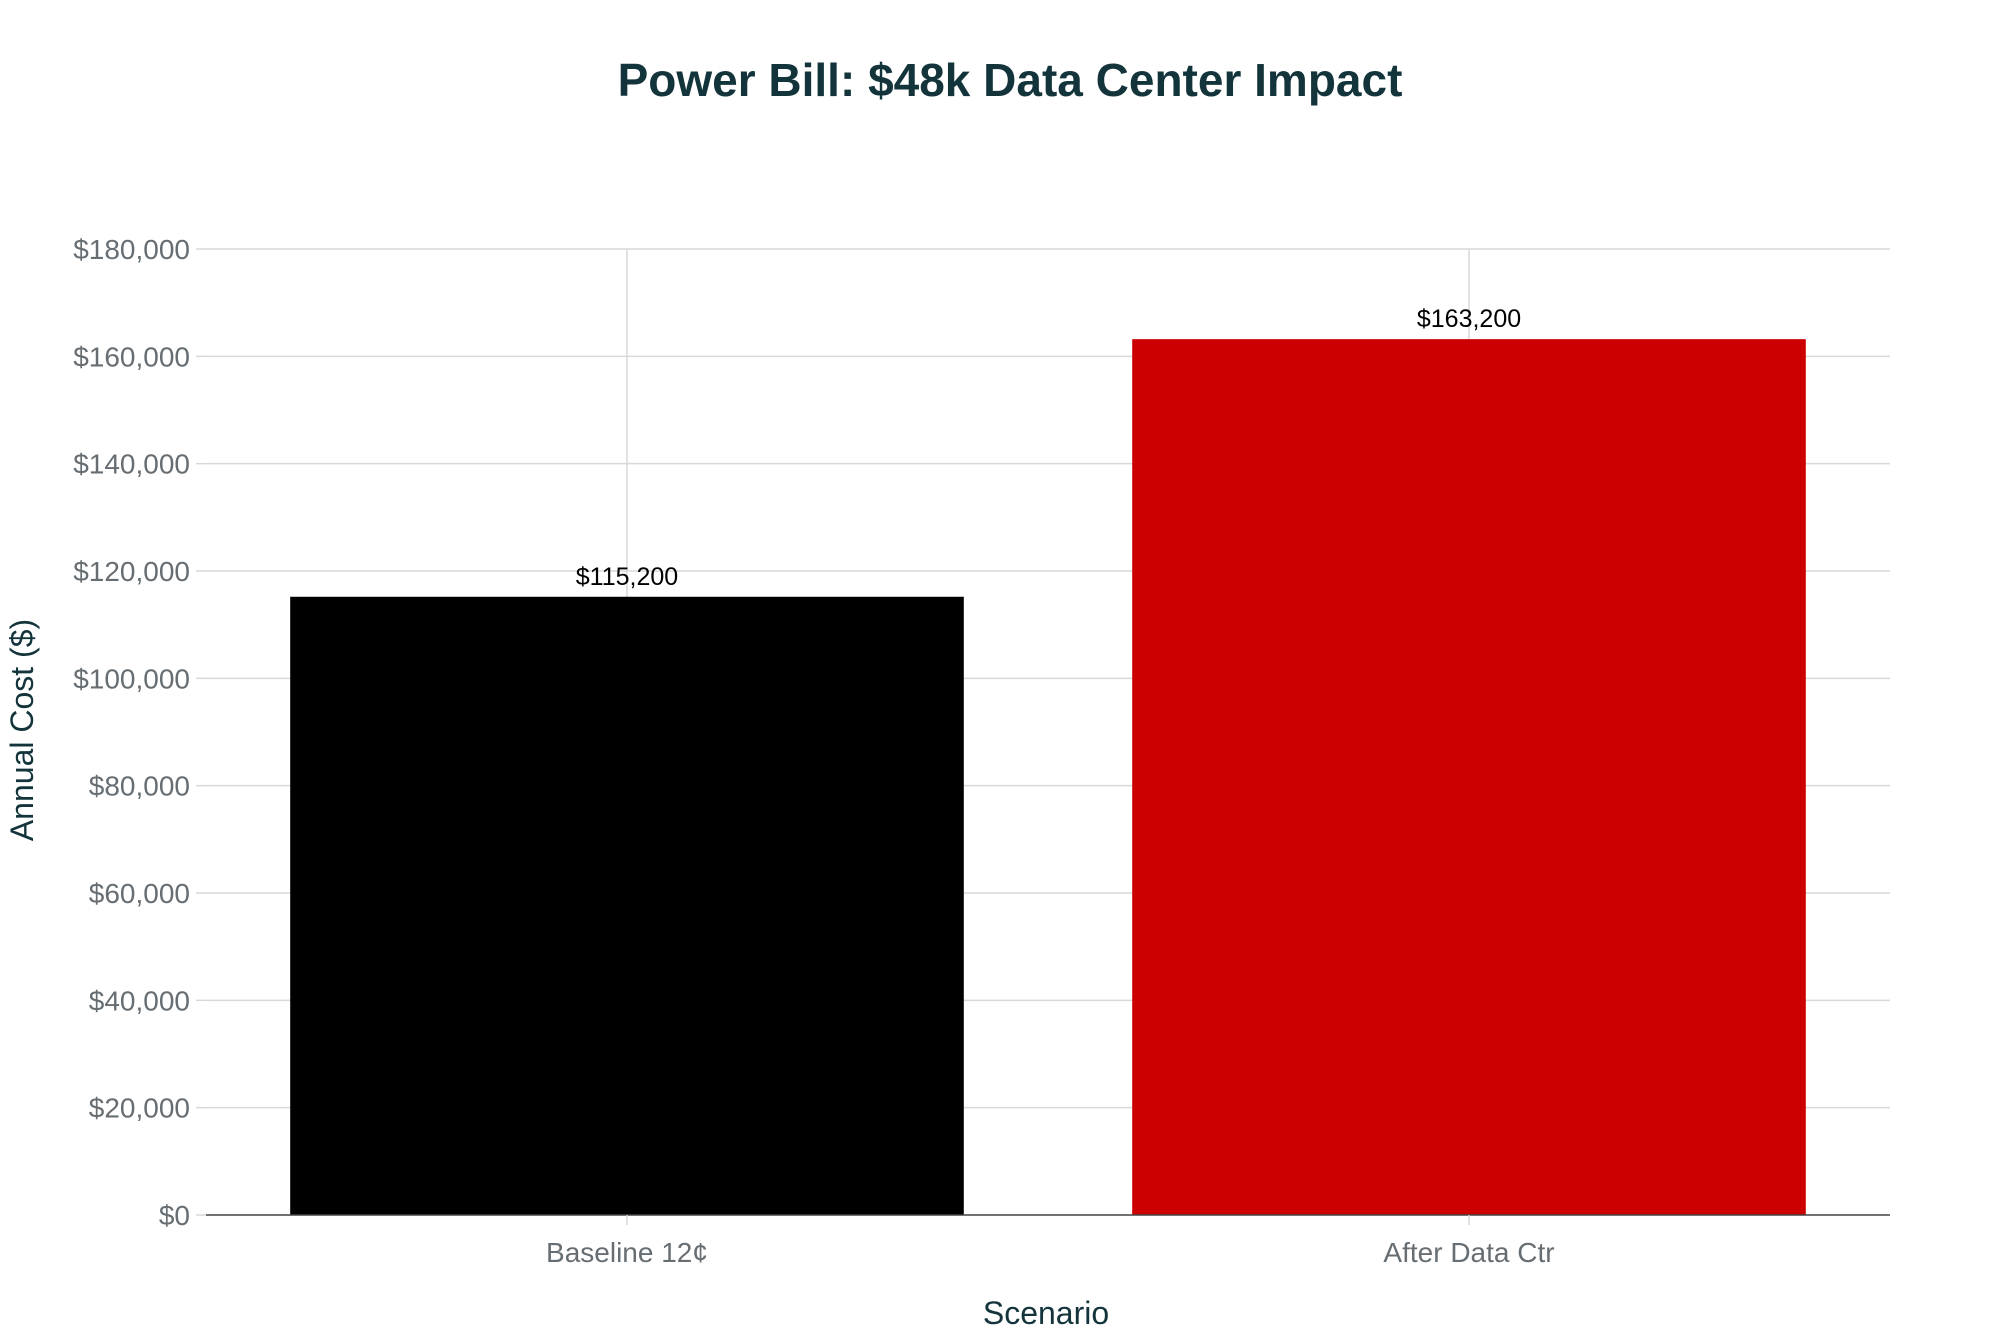 This screenshot has width=2000, height=1333. I want to click on x-axis: Baseline 12¢ After Data Ctr, so click(1048, 1241).